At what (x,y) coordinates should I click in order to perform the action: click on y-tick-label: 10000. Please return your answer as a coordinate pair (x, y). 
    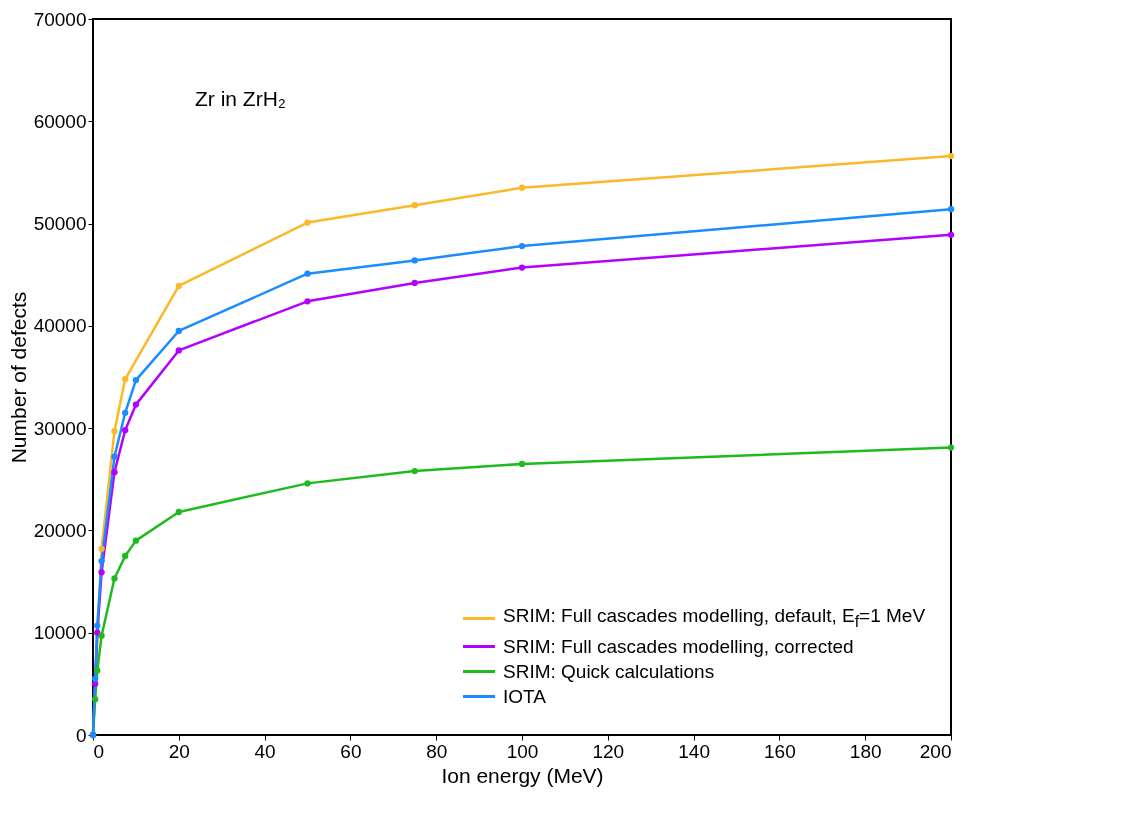
    Looking at the image, I should click on (60, 633).